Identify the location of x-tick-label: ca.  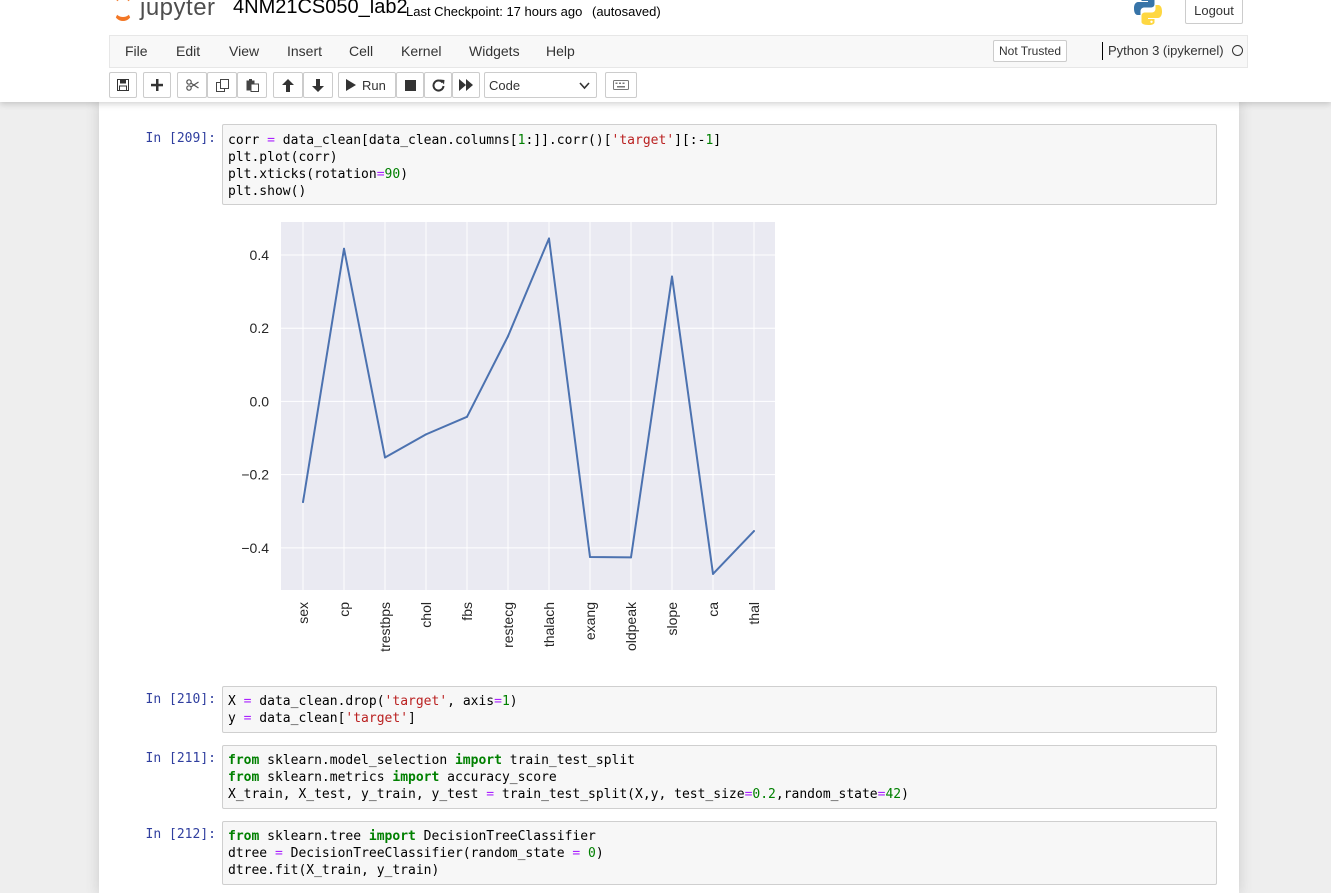
(713, 609).